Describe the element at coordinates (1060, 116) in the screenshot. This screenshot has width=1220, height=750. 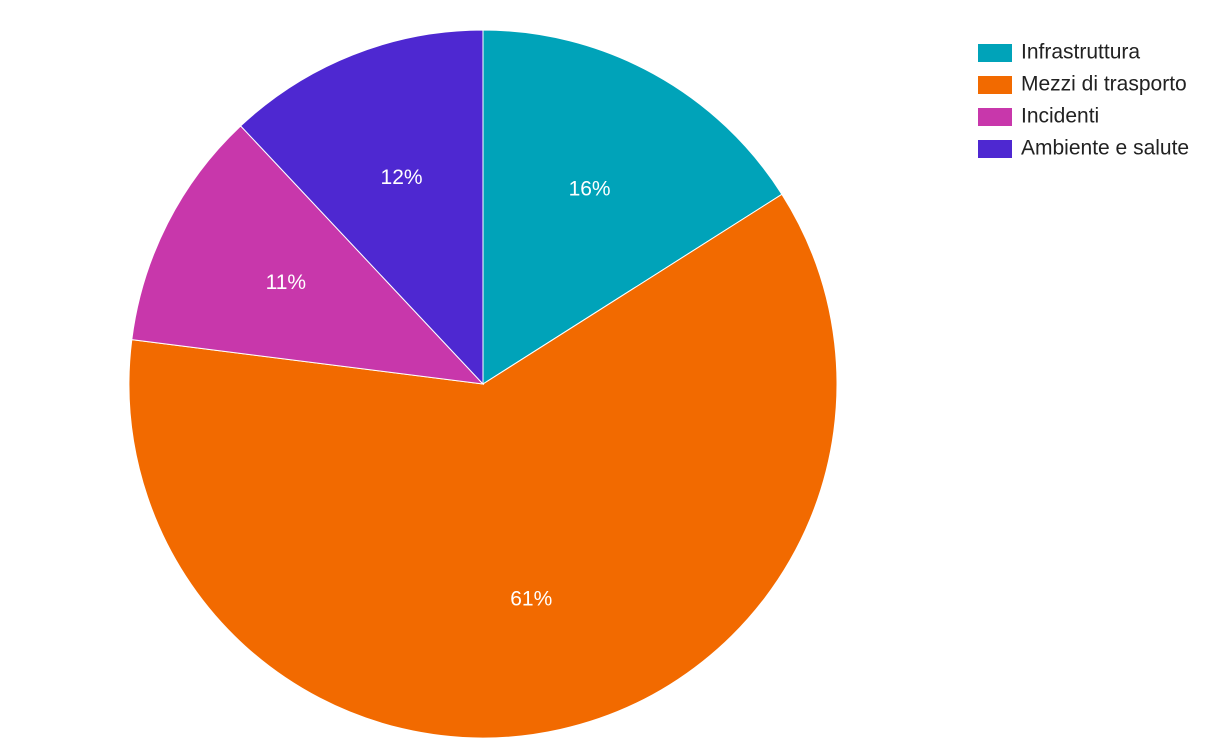
I see `legend-label: Incidenti` at that location.